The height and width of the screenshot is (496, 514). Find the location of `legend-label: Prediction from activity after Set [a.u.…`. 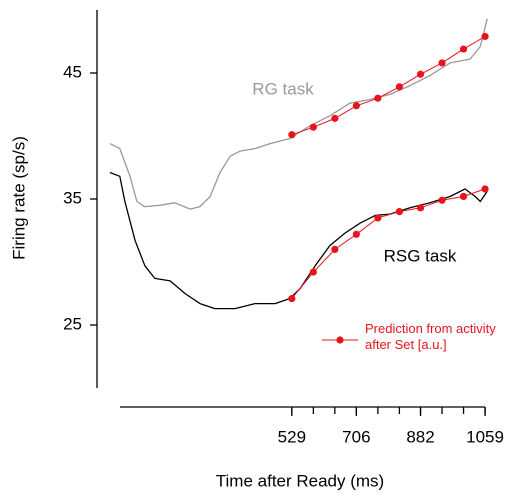

legend-label: Prediction from activity after Set [a.u.… is located at coordinates (430, 336).